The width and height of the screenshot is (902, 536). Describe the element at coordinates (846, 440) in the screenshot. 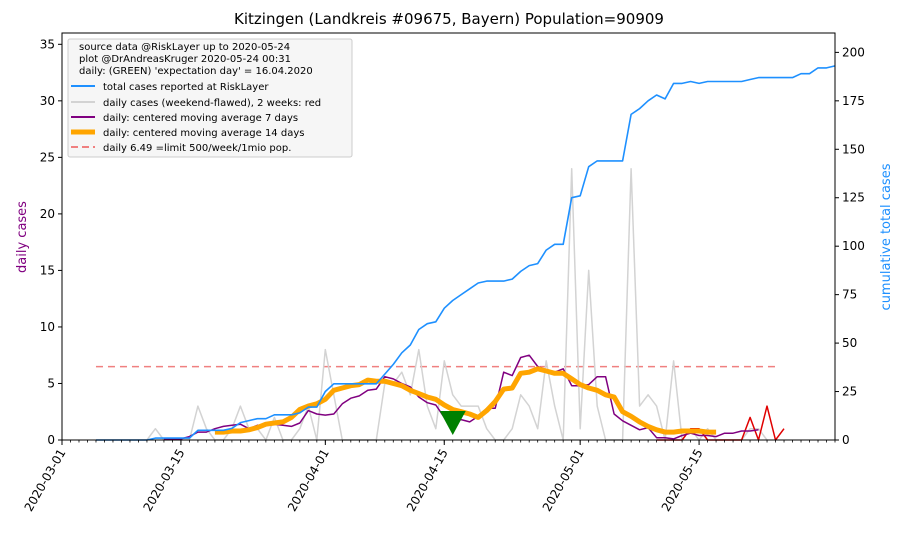

I see `y-right-tick-label: 0` at that location.